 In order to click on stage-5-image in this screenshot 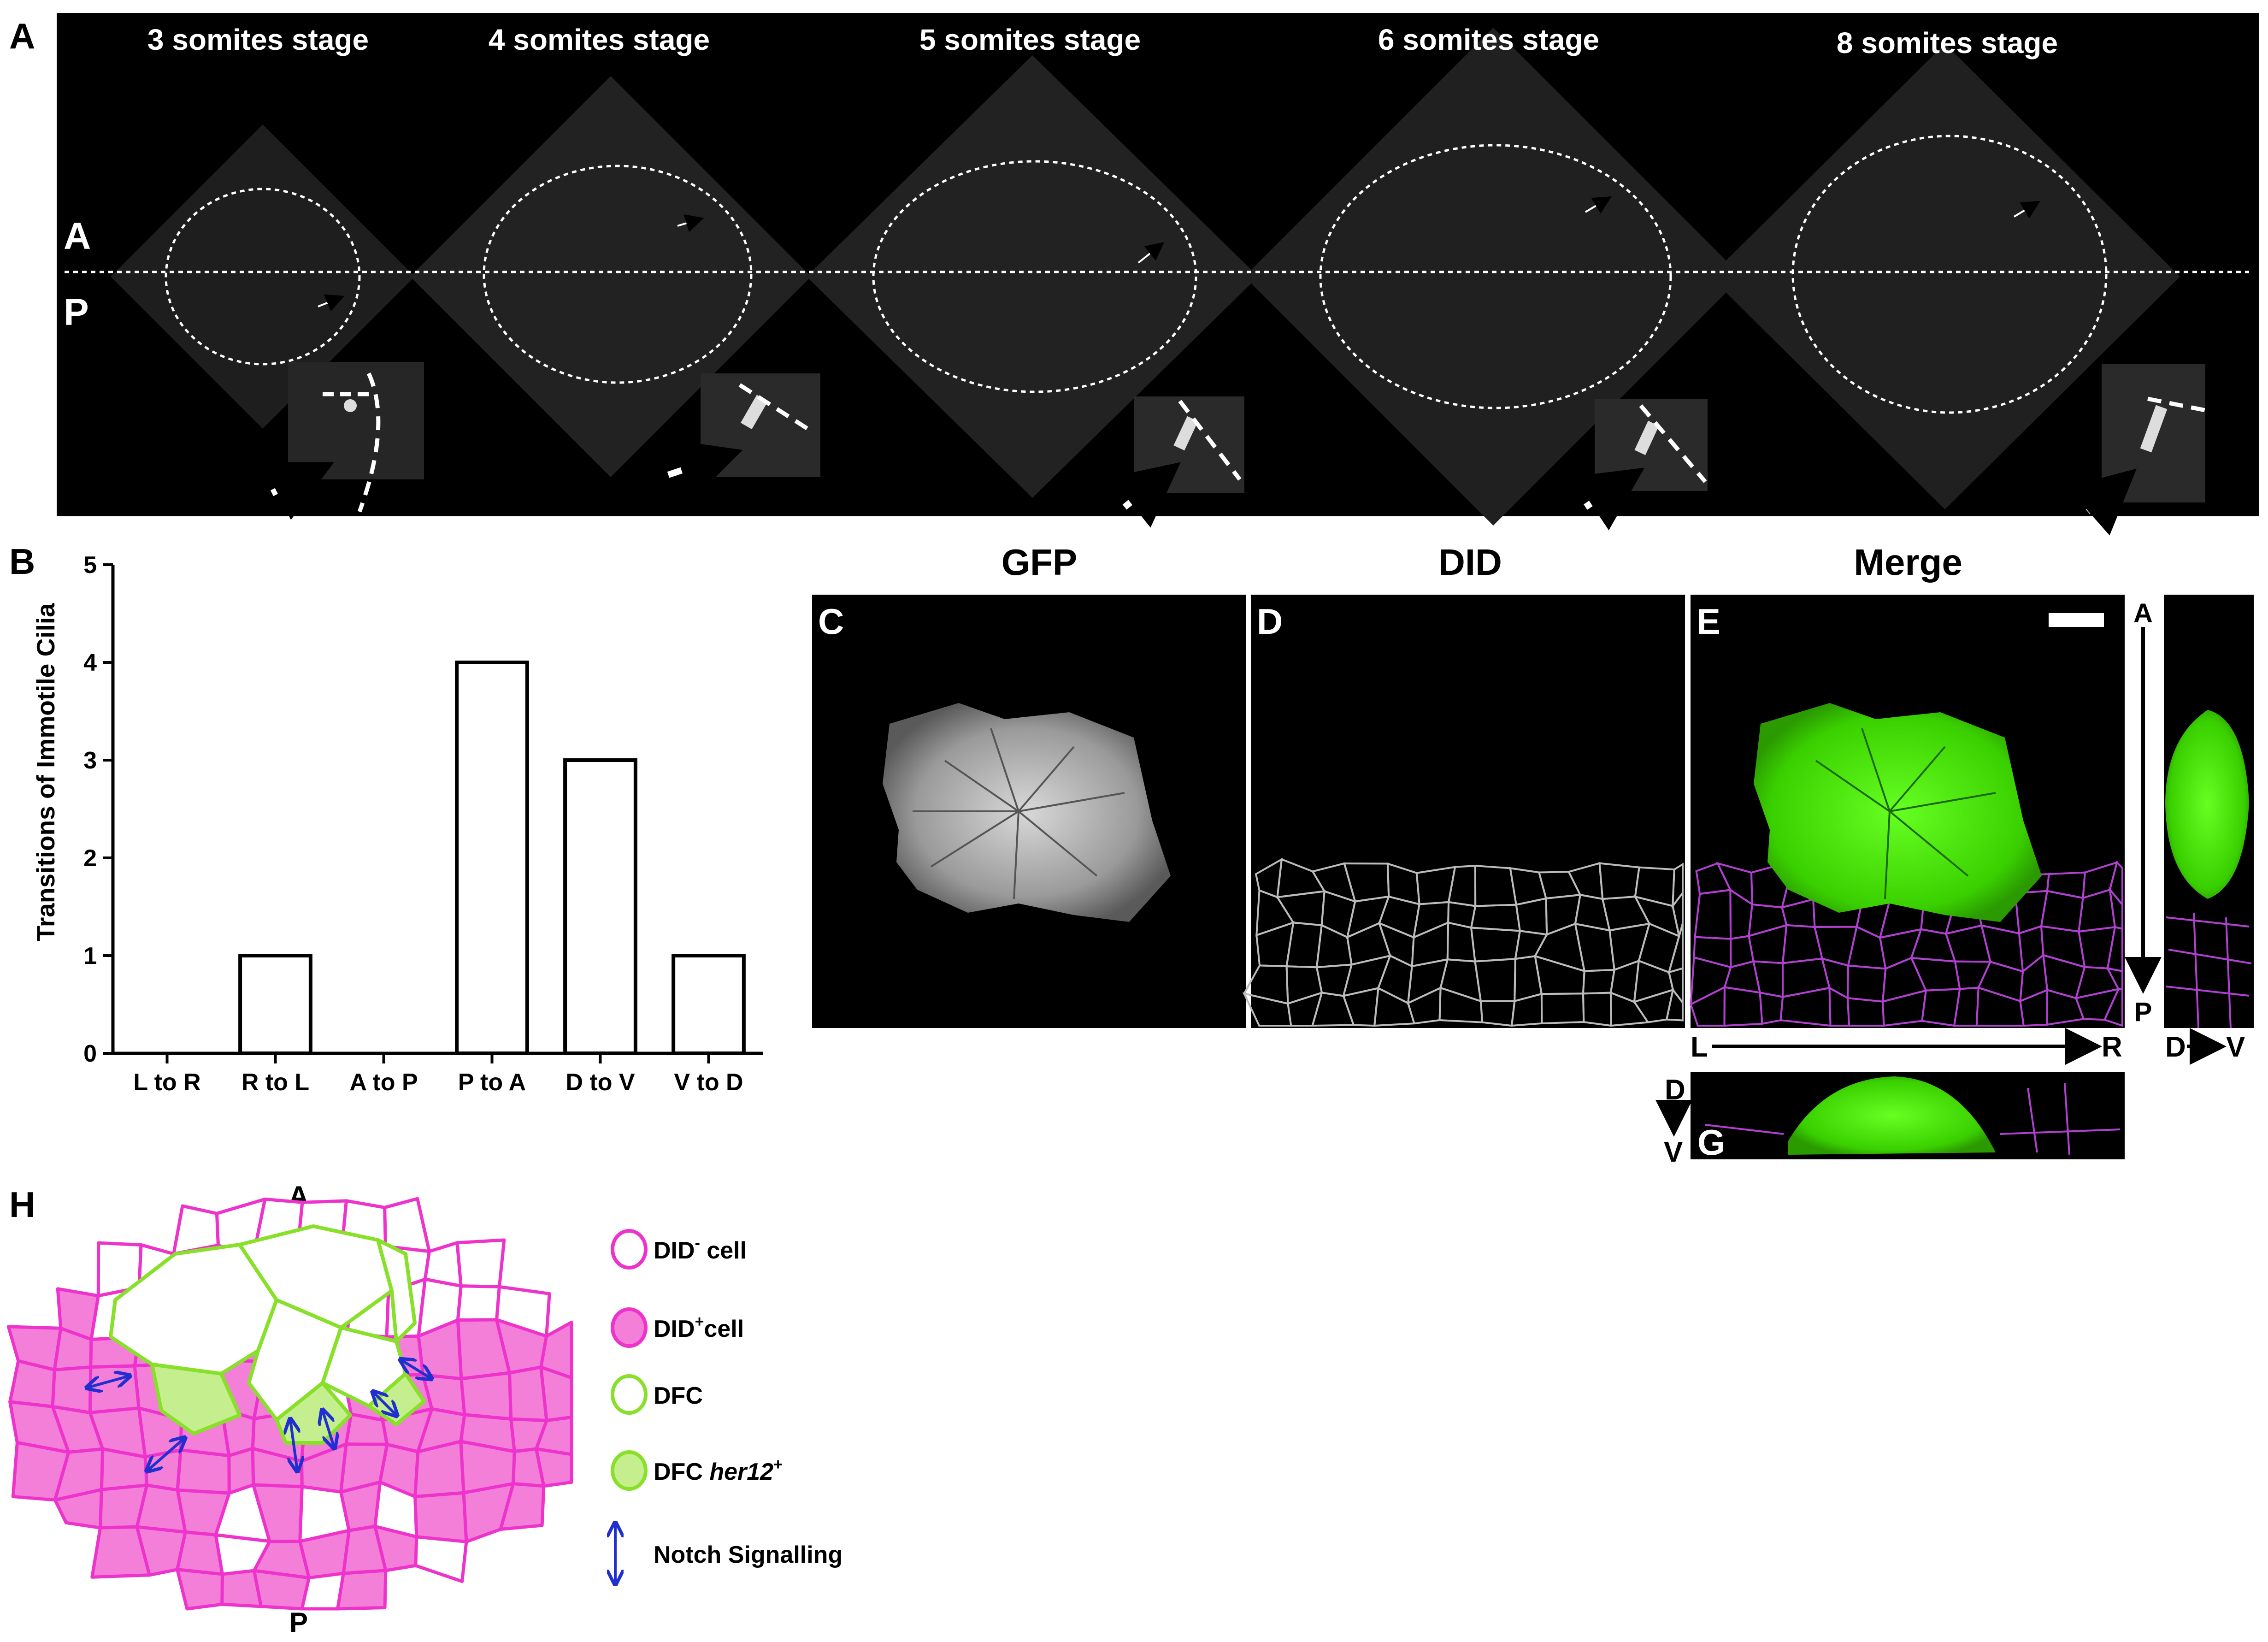, I will do `click(1032, 291)`.